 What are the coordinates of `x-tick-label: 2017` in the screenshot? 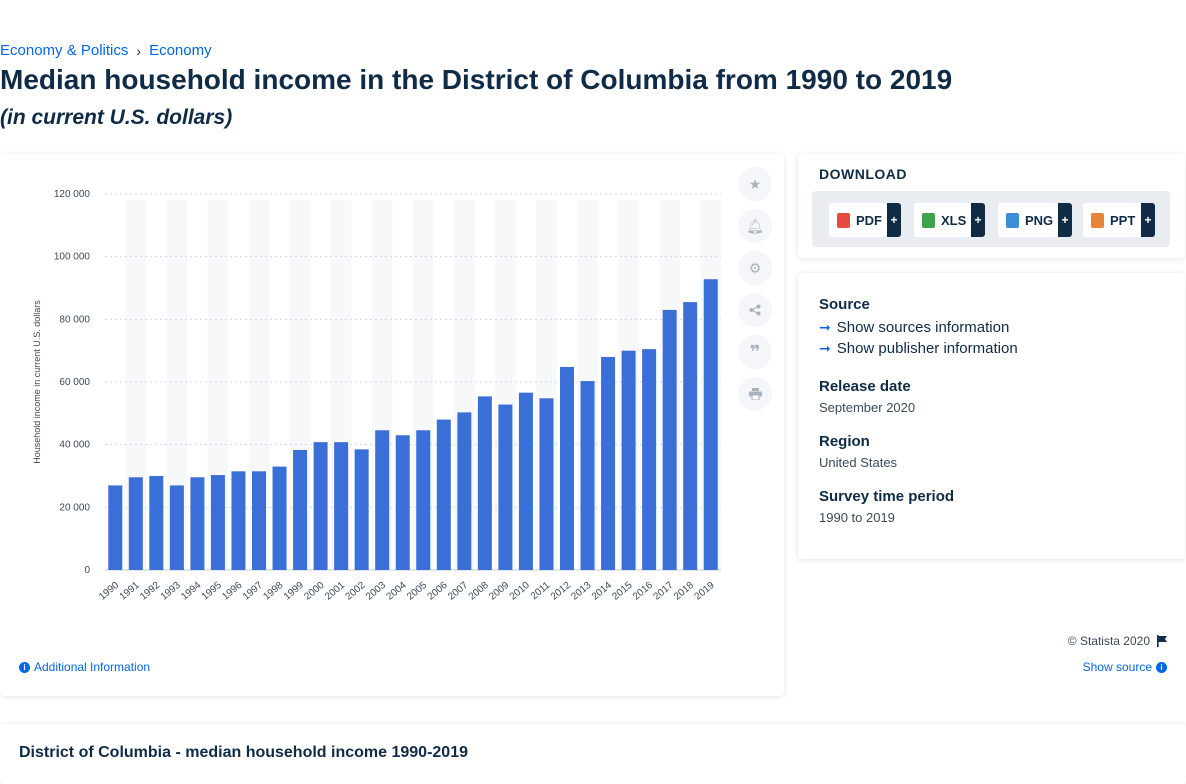 It's located at (663, 591).